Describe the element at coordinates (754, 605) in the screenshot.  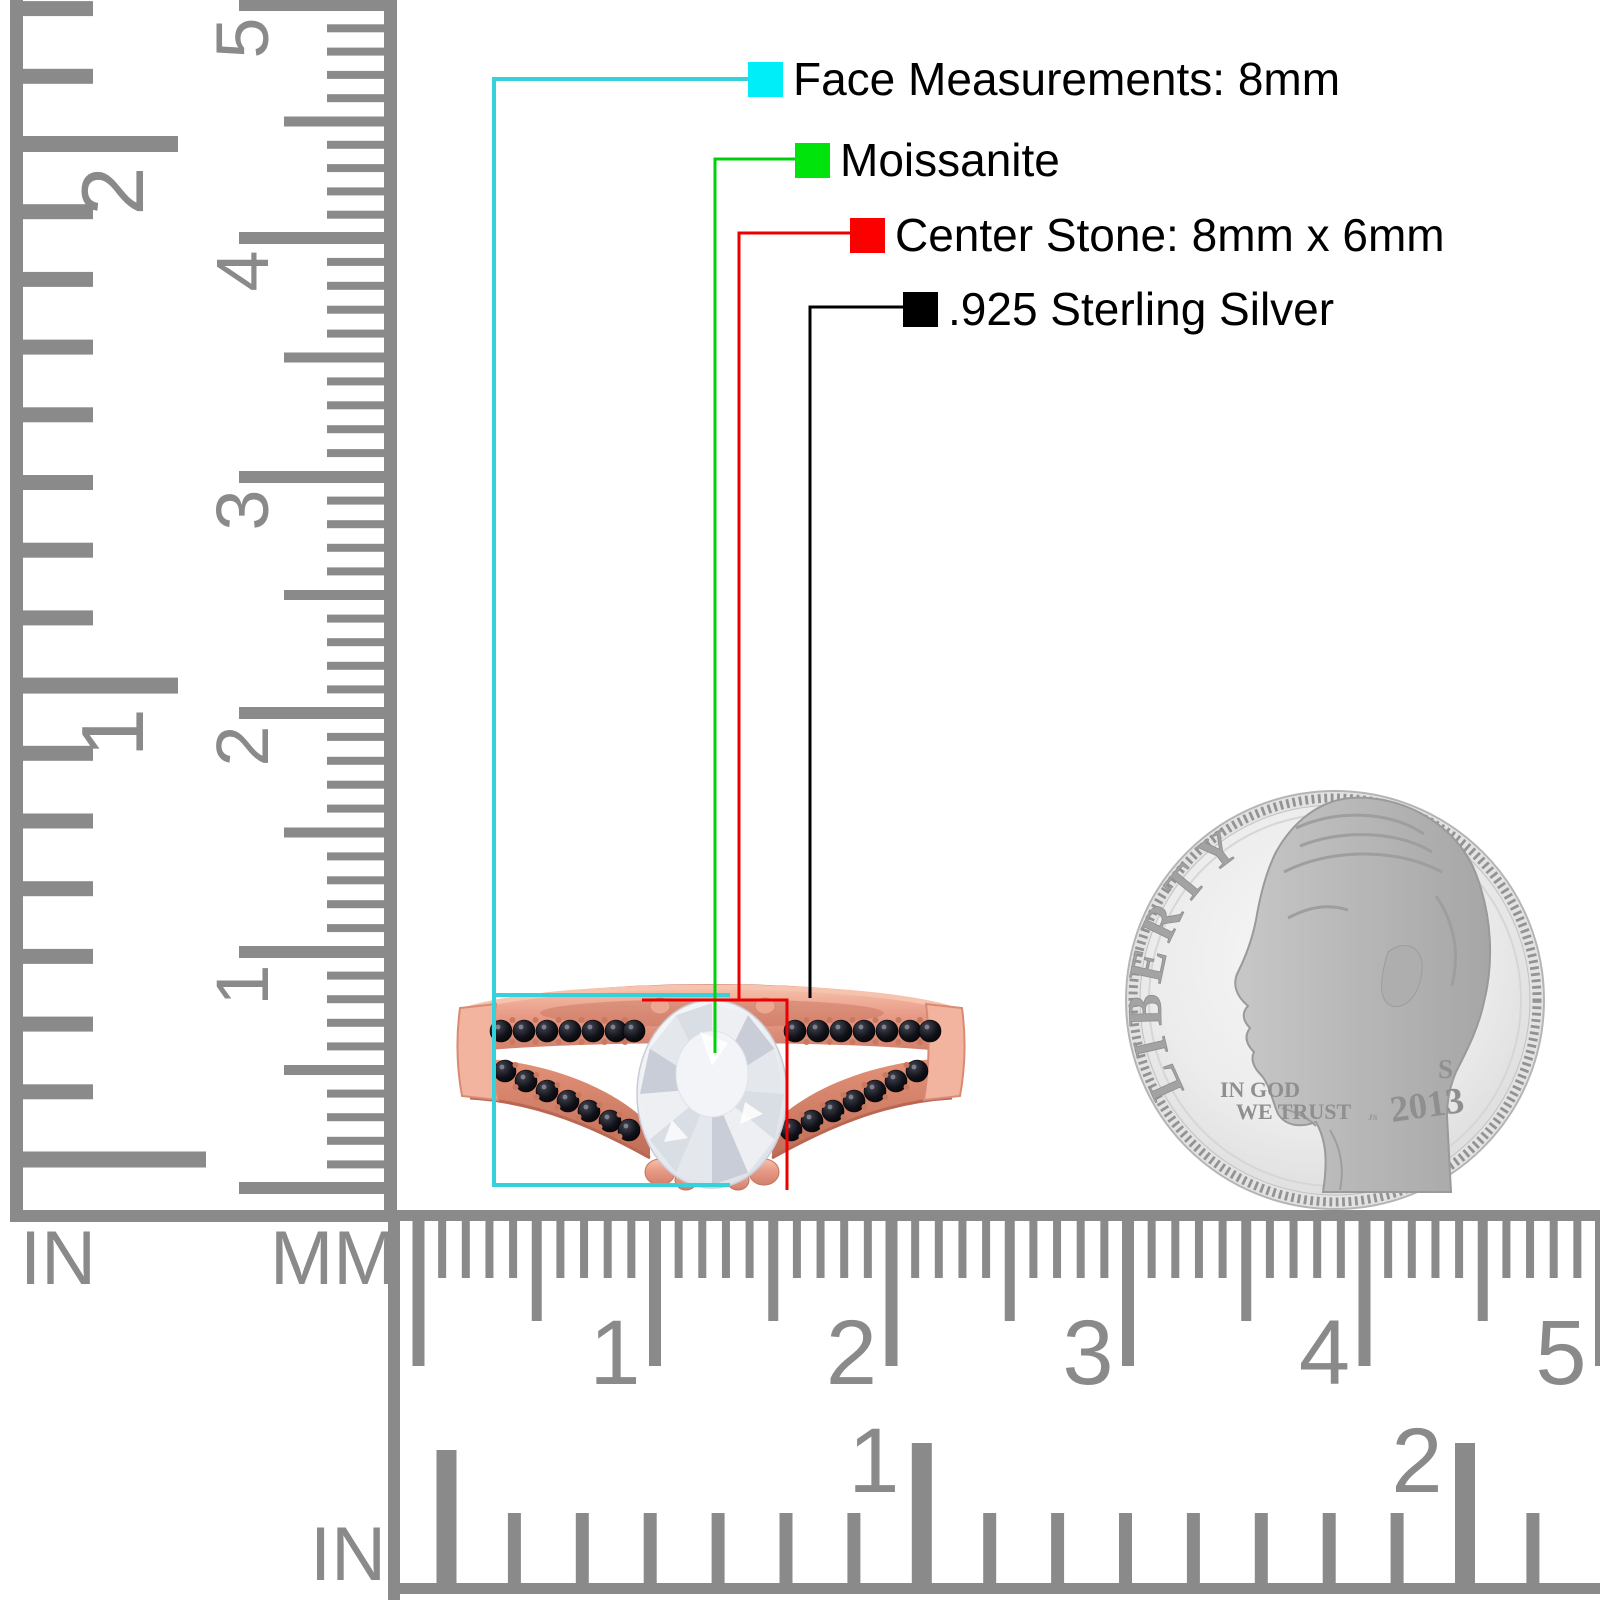
I see `callout-line-material` at that location.